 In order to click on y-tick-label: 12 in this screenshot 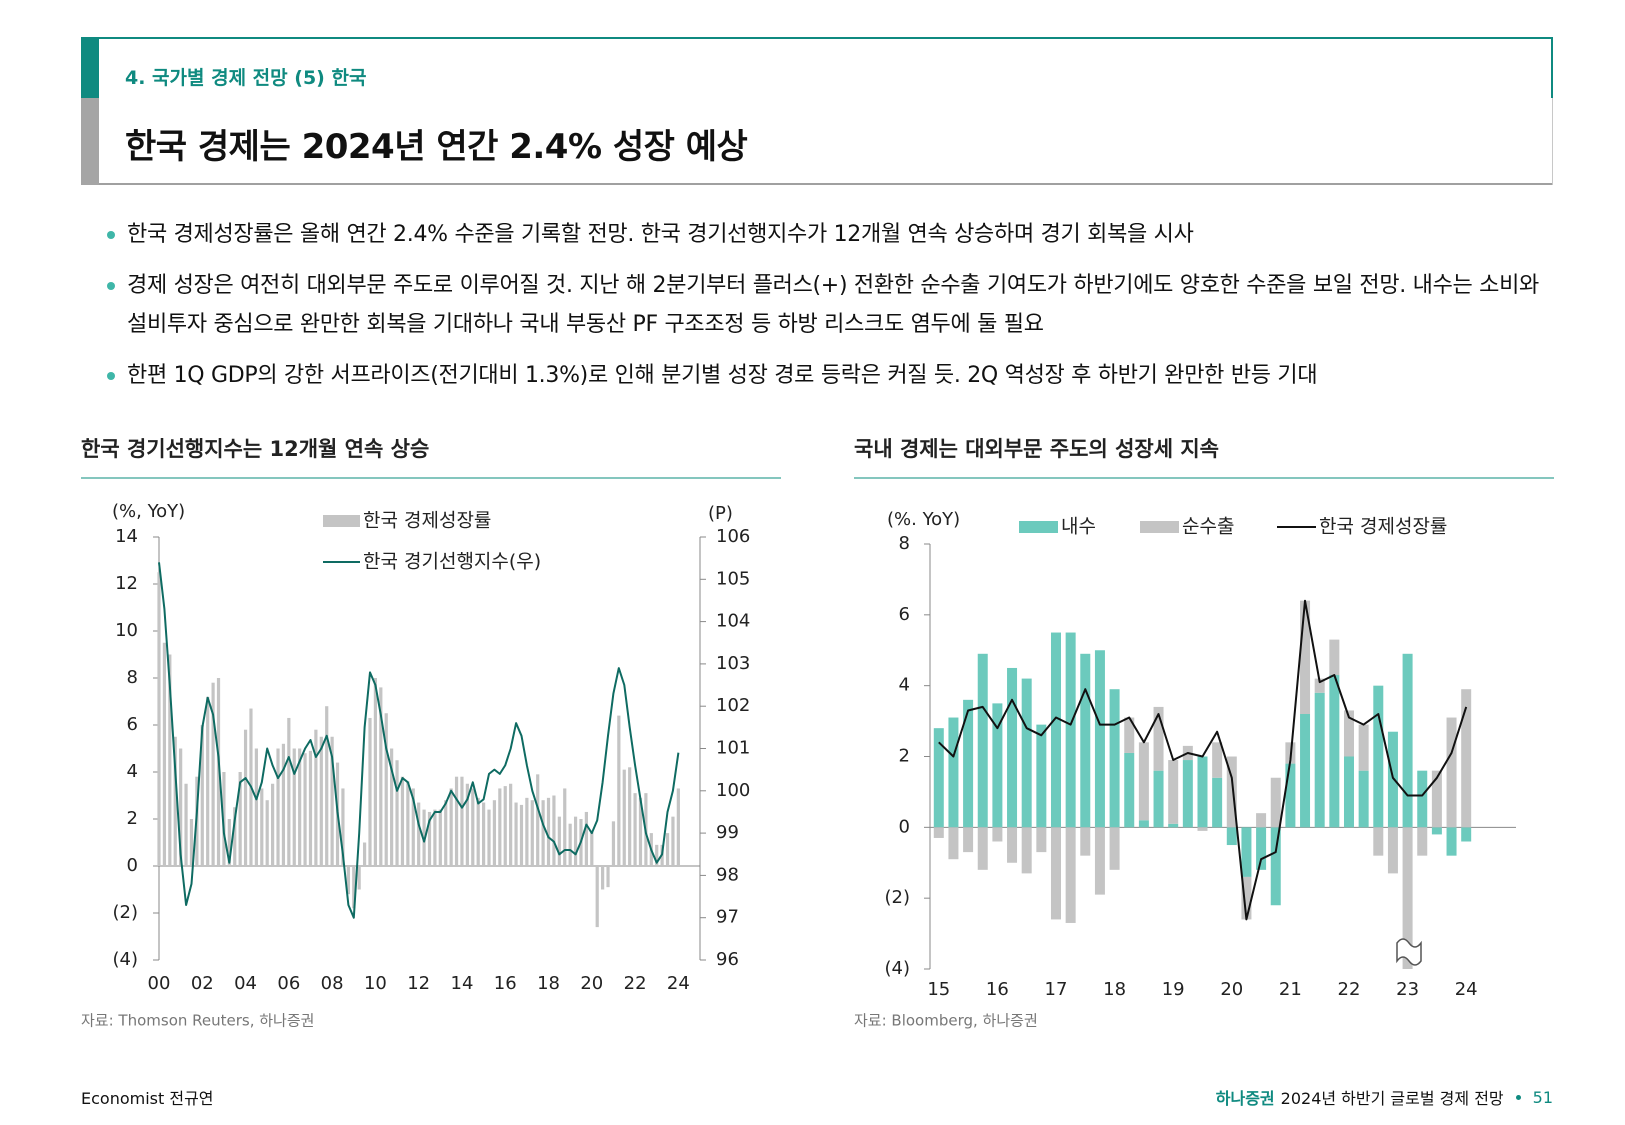, I will do `click(126, 583)`.